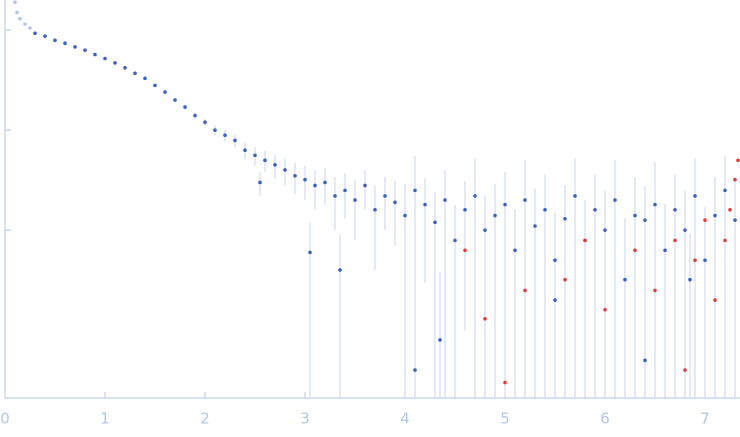 The width and height of the screenshot is (740, 437). Describe the element at coordinates (605, 419) in the screenshot. I see `x-tick-label: 6` at that location.